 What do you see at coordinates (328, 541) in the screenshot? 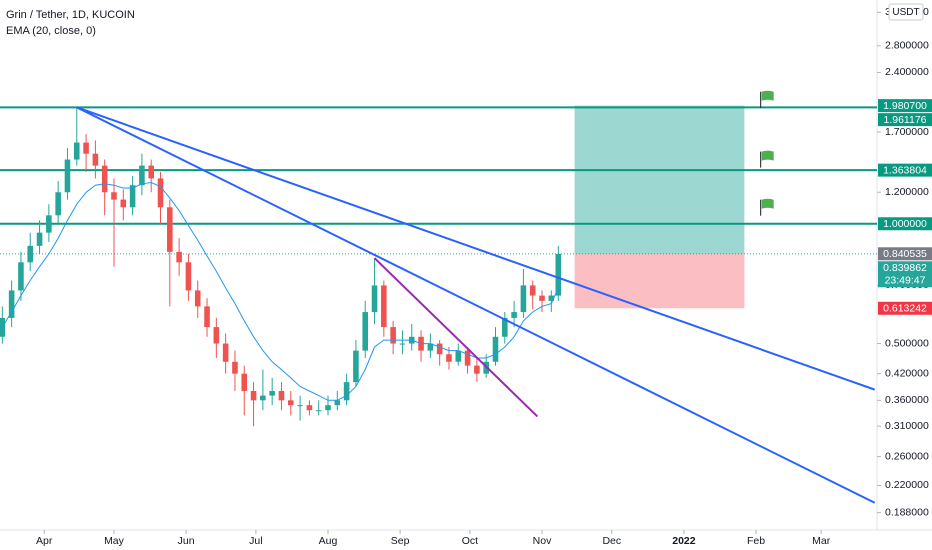
I see `x-tick-label: Aug` at bounding box center [328, 541].